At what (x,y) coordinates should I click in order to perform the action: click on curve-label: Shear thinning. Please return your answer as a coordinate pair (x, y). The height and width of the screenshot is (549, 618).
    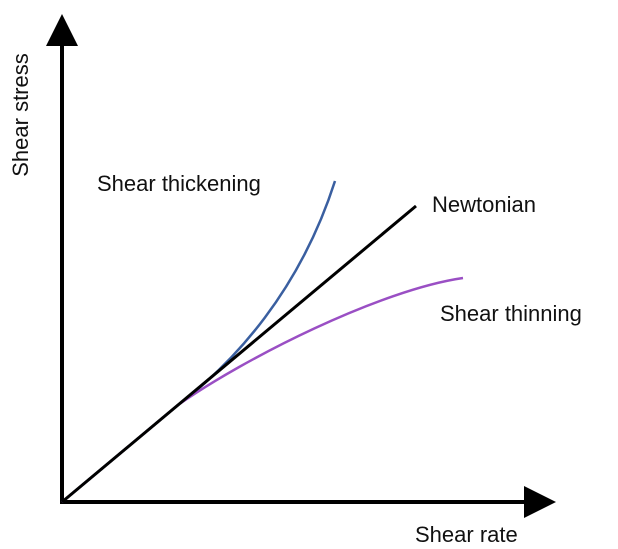
    Looking at the image, I should click on (511, 313).